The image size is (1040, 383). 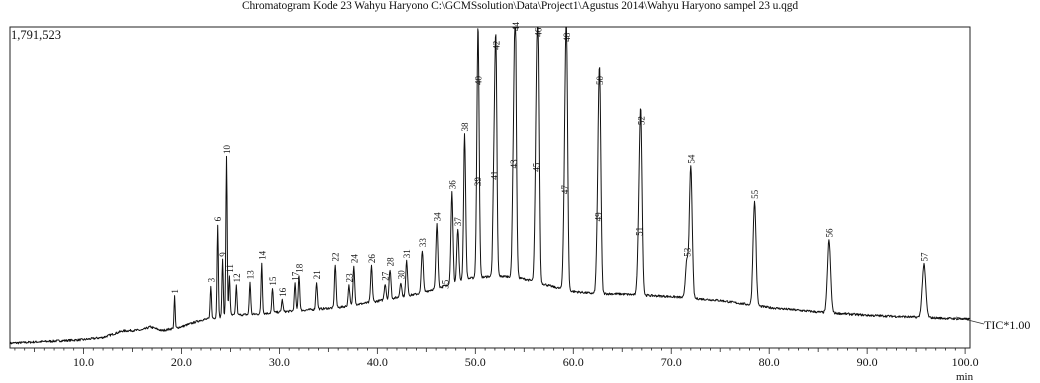 I want to click on peak-label: 49, so click(x=598, y=217).